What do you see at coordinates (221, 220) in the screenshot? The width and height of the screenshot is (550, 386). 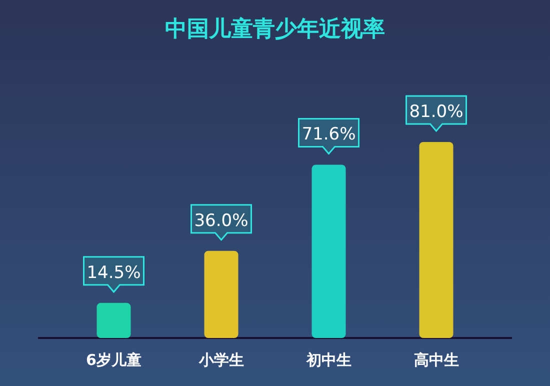 I see `data-label: 36.0%` at bounding box center [221, 220].